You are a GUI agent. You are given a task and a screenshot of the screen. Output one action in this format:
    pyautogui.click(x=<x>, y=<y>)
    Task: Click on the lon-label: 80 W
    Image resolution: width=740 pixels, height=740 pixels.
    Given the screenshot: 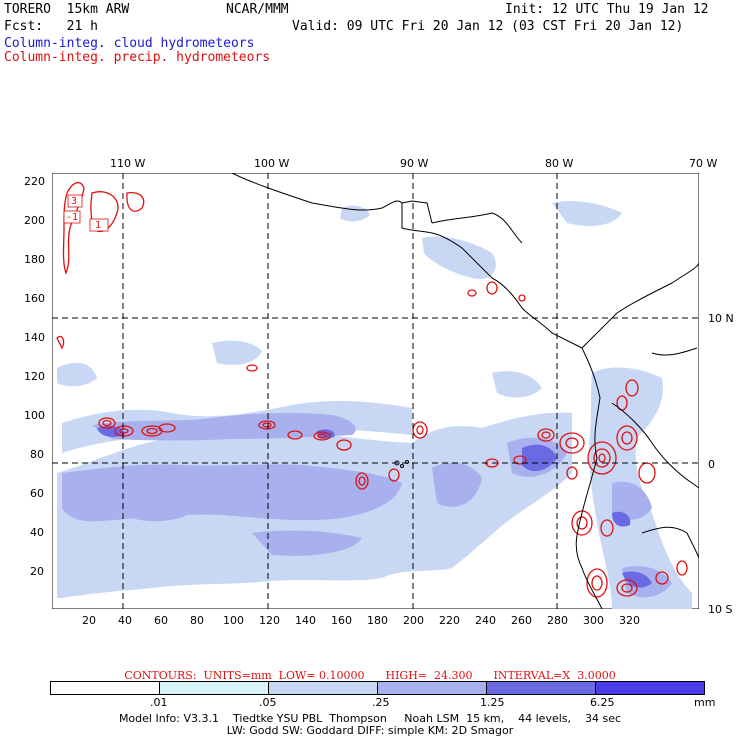 What is the action you would take?
    pyautogui.click(x=559, y=163)
    